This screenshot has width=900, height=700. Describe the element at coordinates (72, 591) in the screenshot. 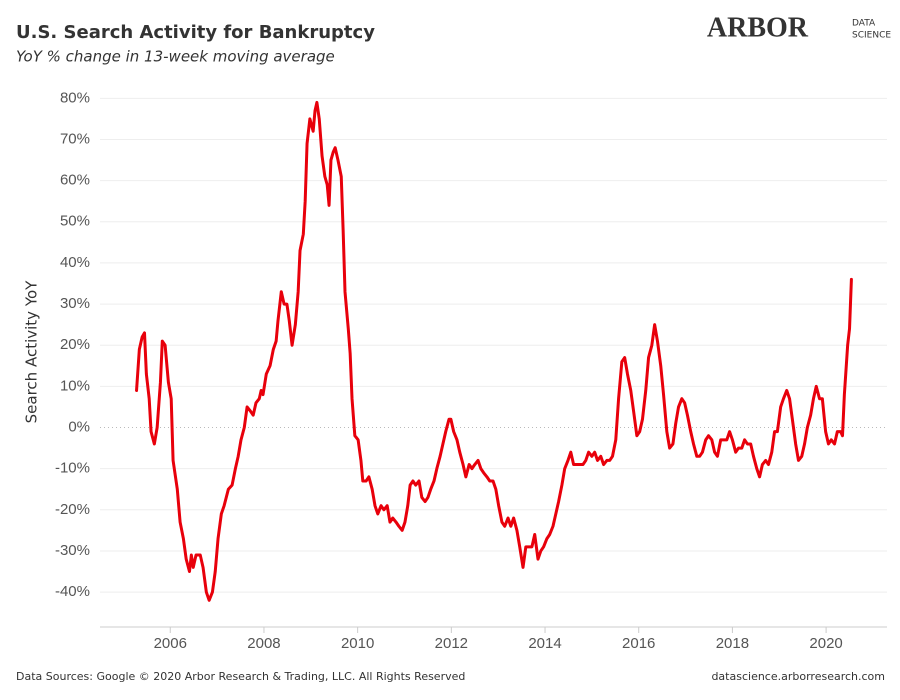

I see `y-tick-label: -40%` at that location.